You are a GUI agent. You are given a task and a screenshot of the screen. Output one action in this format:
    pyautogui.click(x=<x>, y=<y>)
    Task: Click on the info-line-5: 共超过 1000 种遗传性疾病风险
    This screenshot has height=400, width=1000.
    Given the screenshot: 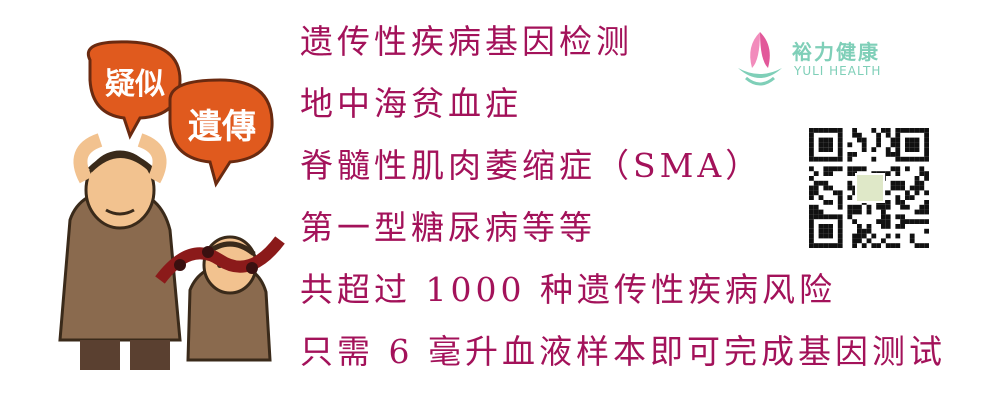 What is the action you would take?
    pyautogui.click(x=568, y=290)
    